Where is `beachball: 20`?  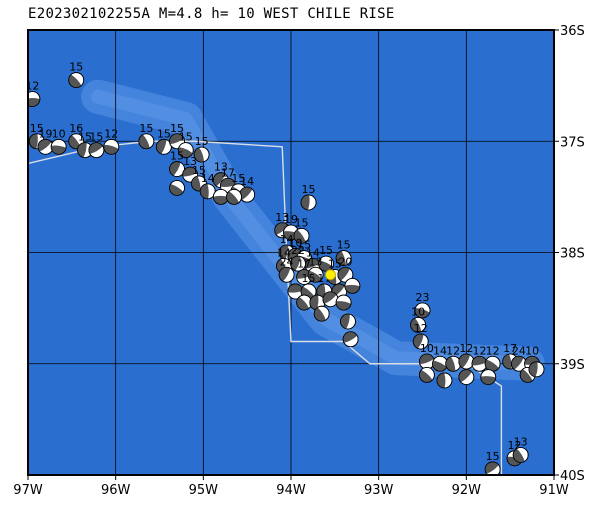
beachball: 20 is located at coordinates (345, 269).